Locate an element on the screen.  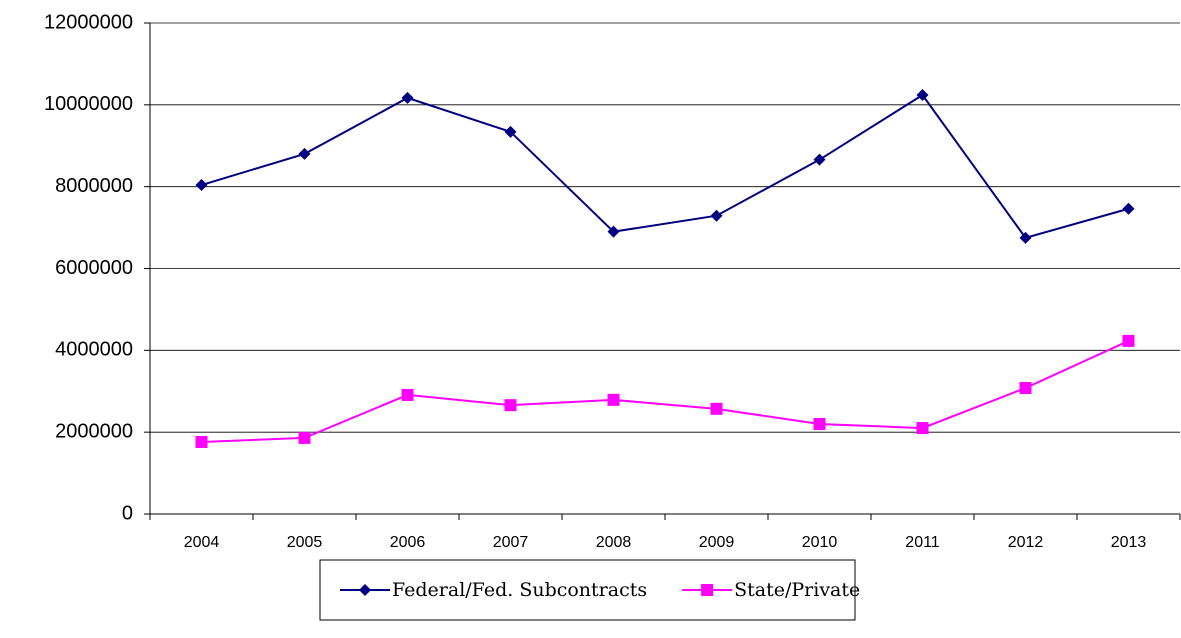
y-tick-label: 4000000 is located at coordinates (94, 350).